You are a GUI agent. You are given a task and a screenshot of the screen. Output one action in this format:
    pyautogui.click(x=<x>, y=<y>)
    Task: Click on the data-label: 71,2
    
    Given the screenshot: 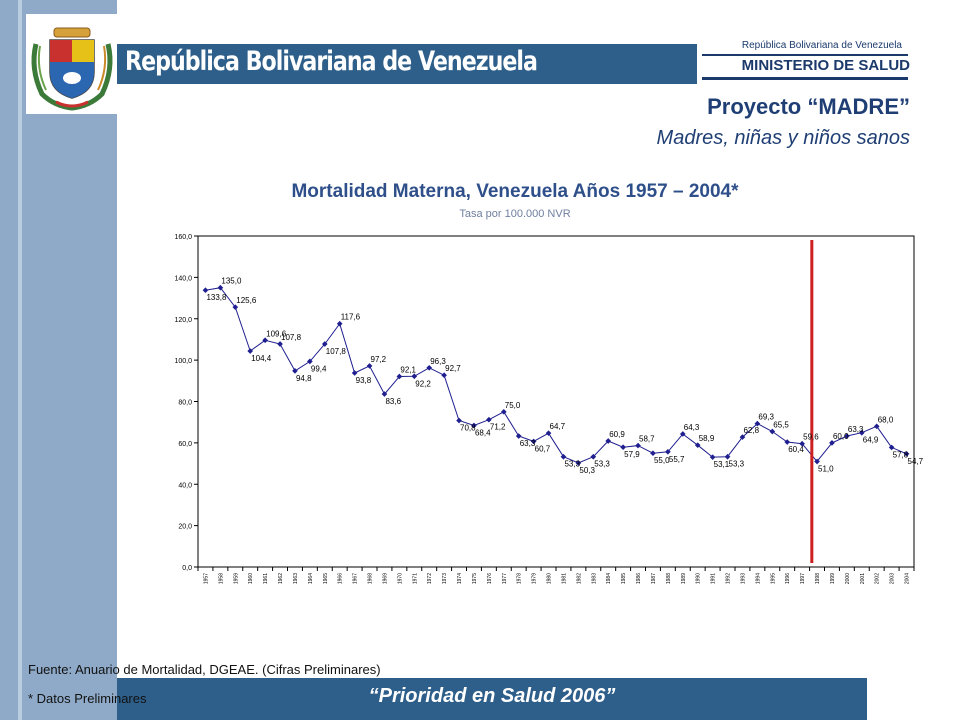 What is the action you would take?
    pyautogui.click(x=498, y=427)
    